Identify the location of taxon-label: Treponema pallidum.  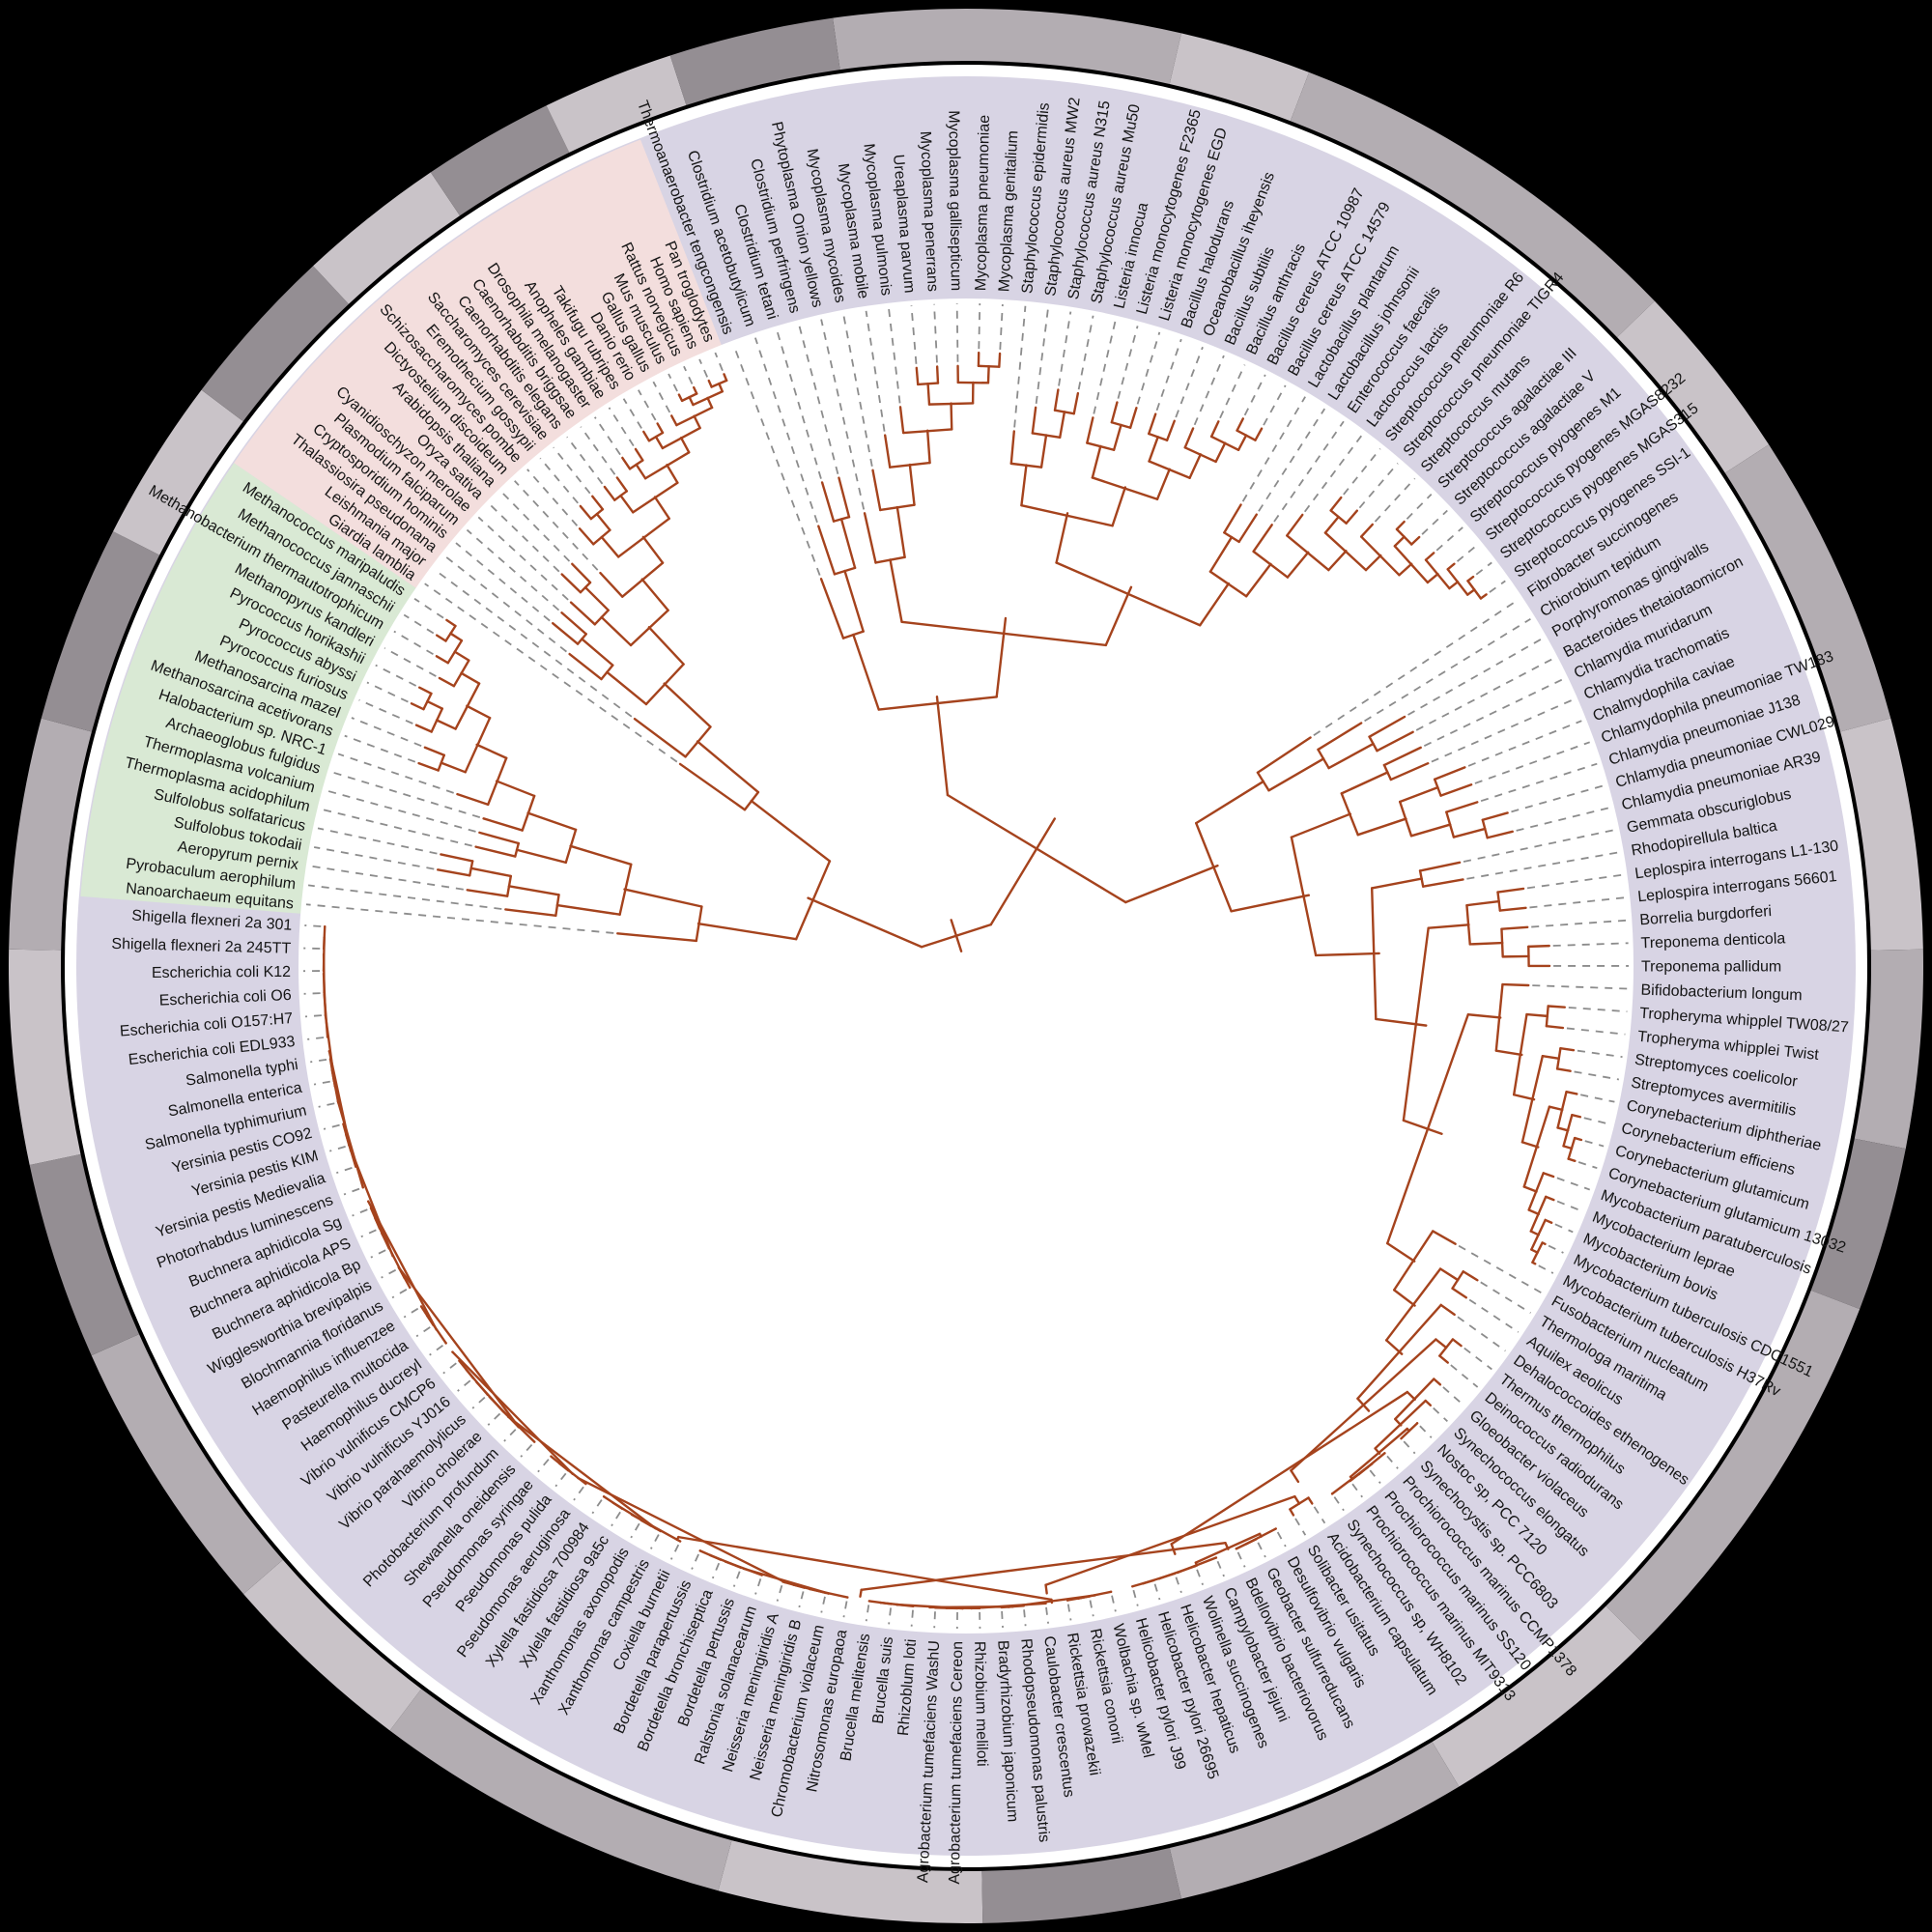
(1711, 967).